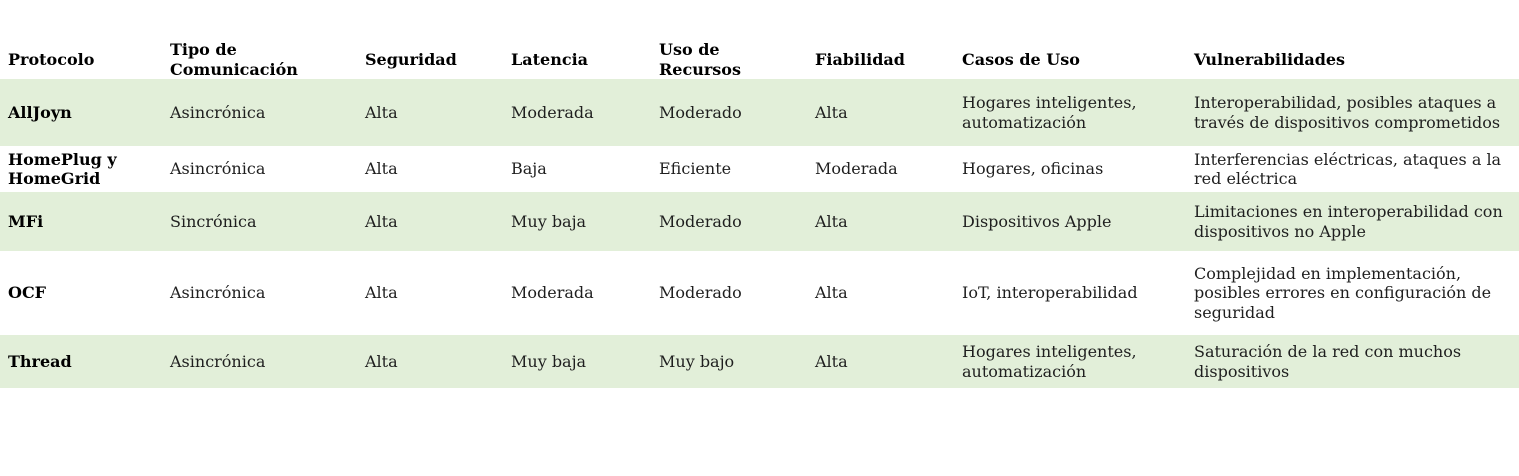 The image size is (1519, 476). Describe the element at coordinates (529, 169) in the screenshot. I see `cell-latencia: Baja` at that location.